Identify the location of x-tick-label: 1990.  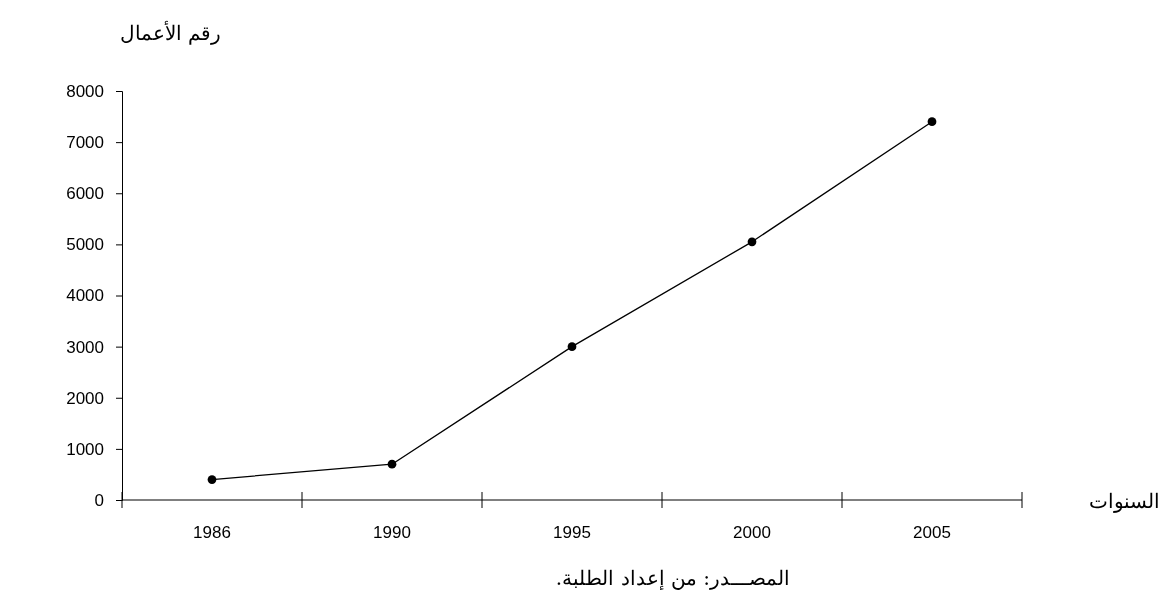
(392, 532).